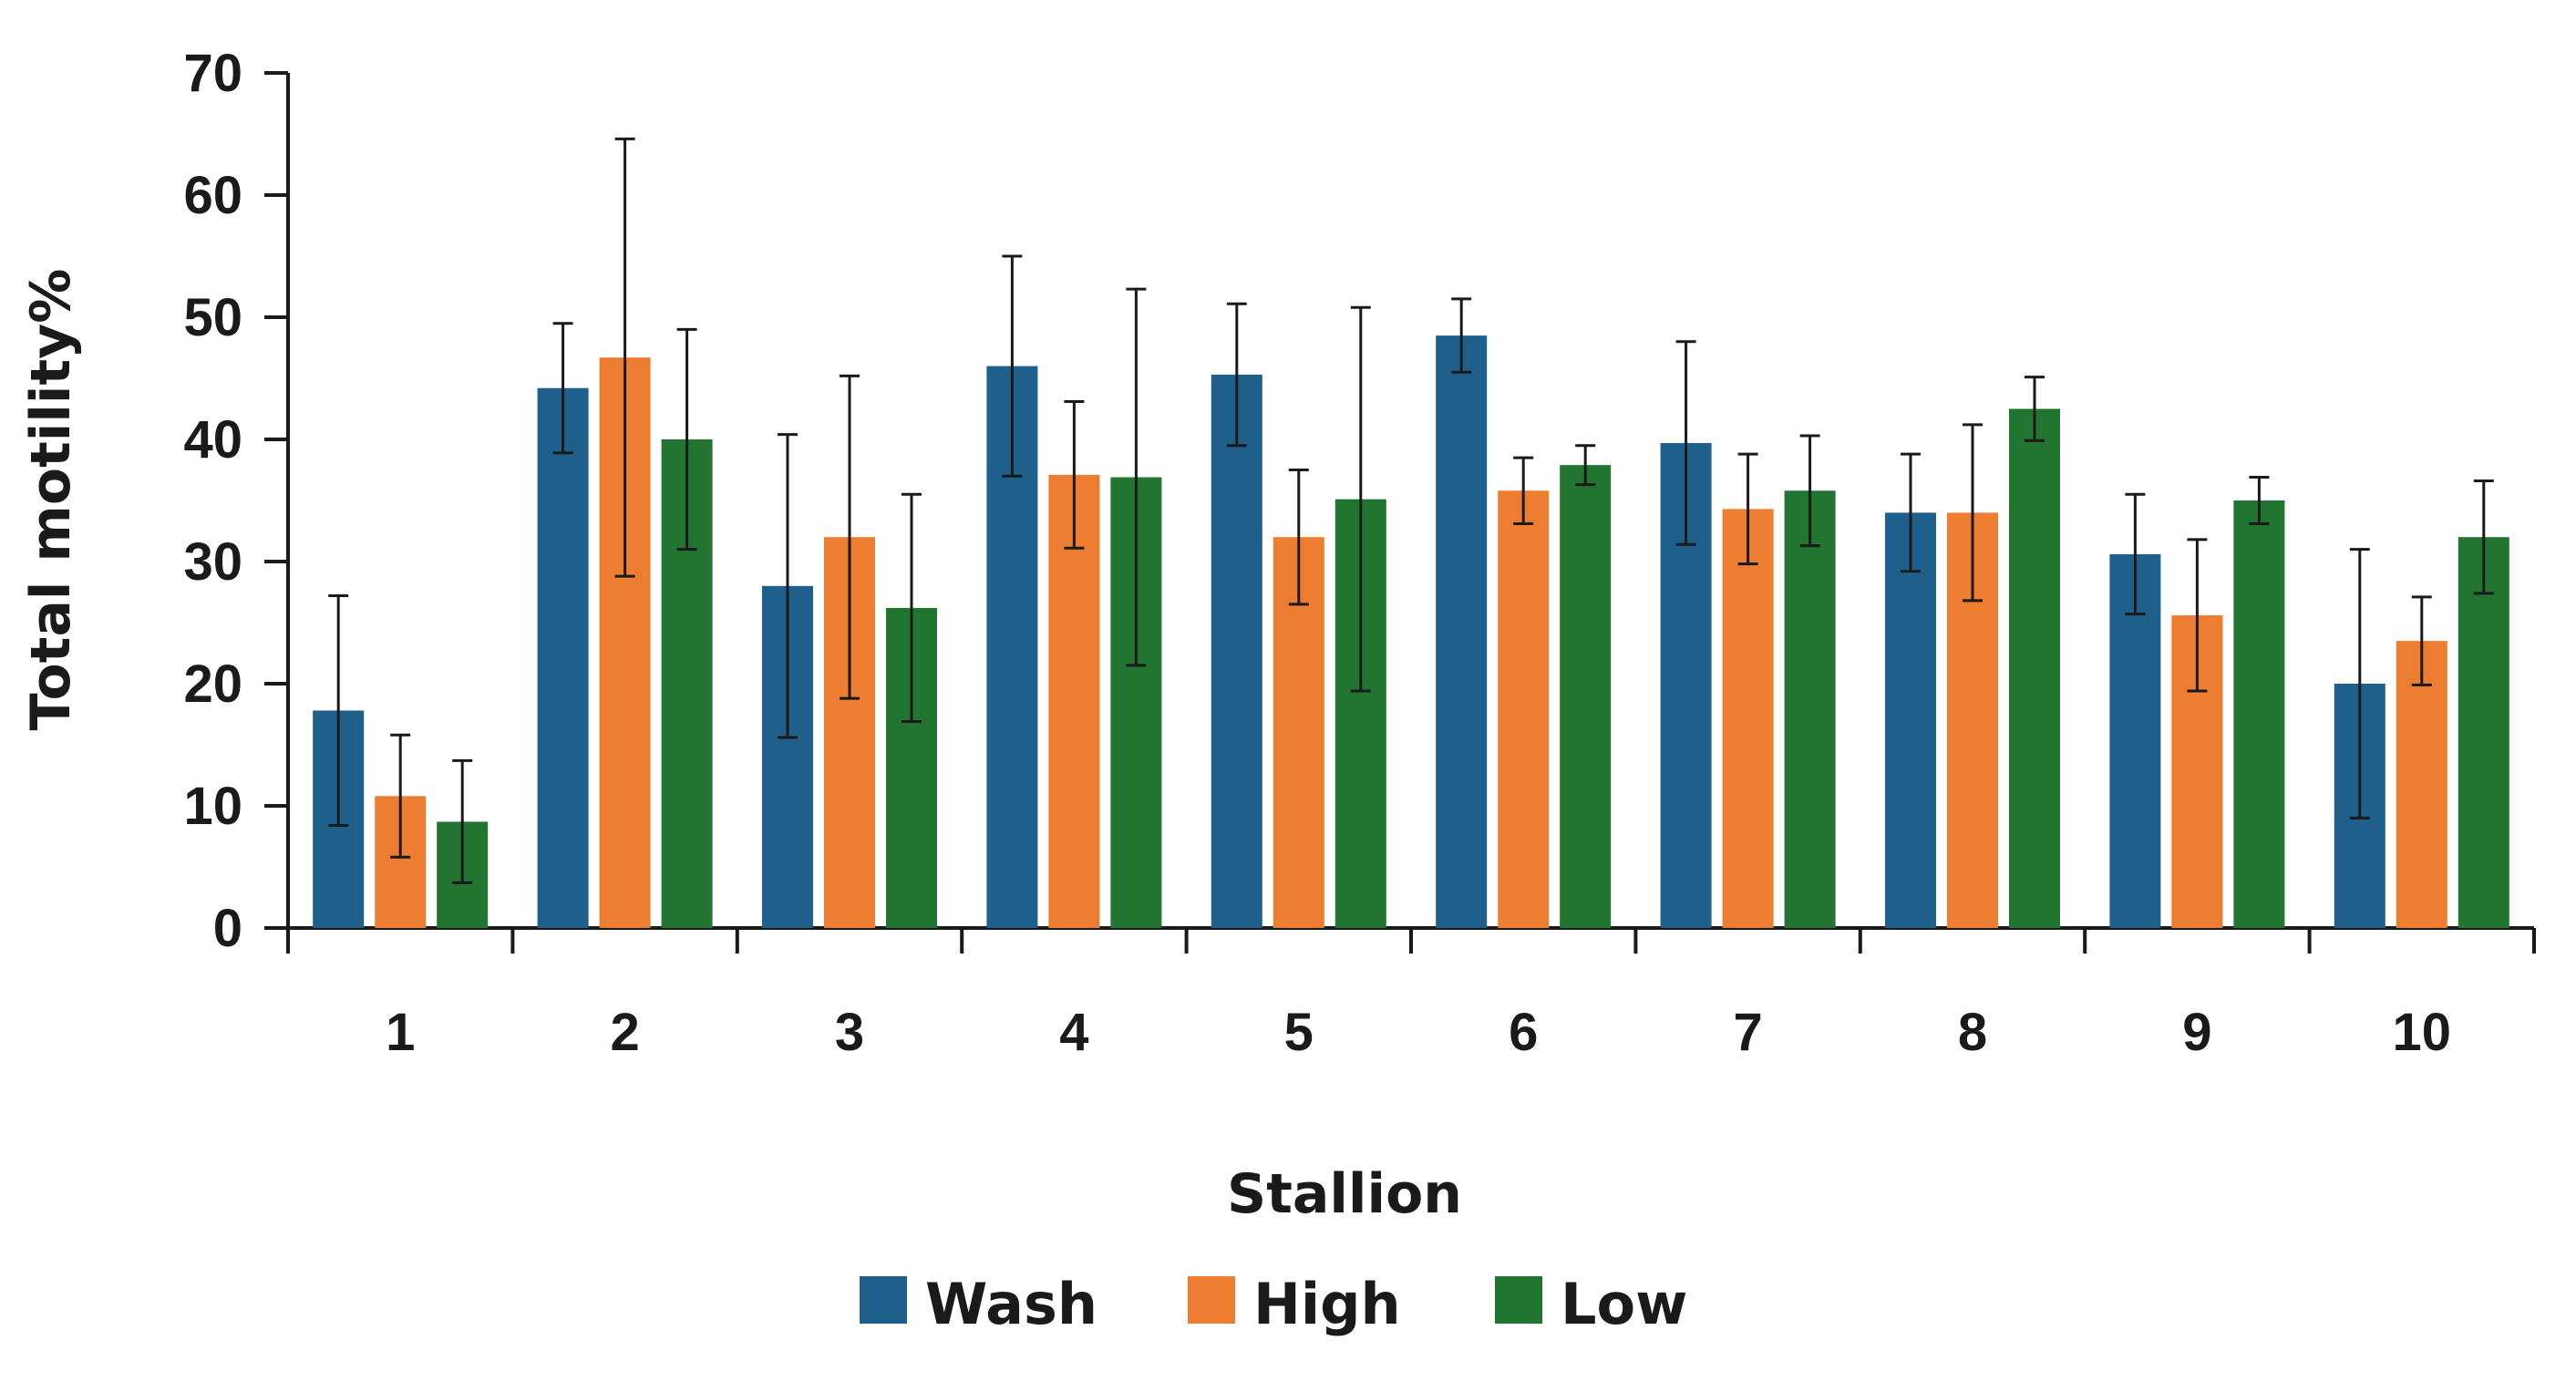  I want to click on y-axis-title: Total motility%, so click(51, 500).